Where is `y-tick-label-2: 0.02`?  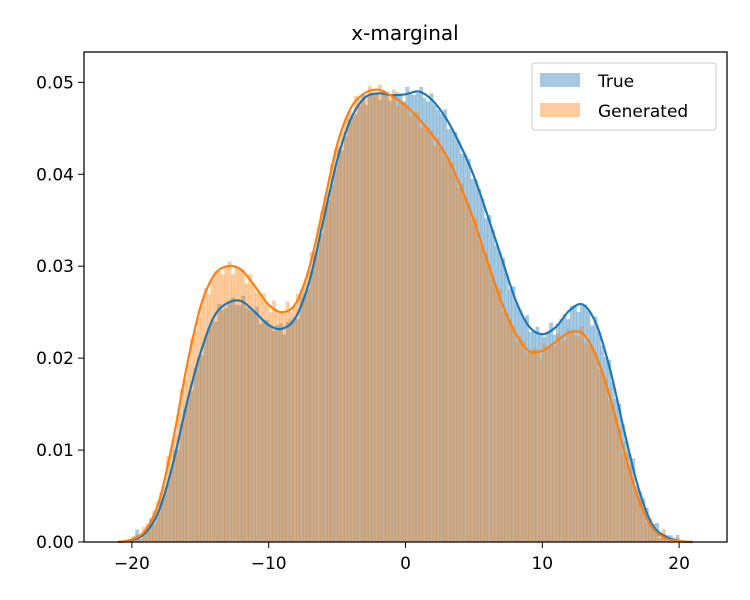
y-tick-label-2: 0.02 is located at coordinates (55, 359).